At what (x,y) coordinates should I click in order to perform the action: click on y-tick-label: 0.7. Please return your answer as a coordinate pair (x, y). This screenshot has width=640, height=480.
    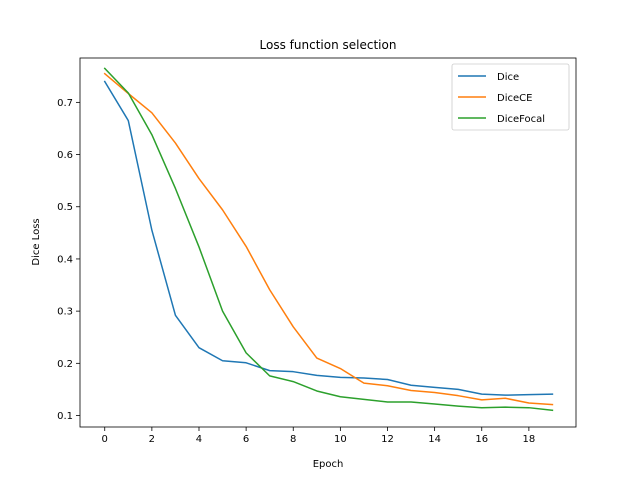
    Looking at the image, I should click on (65, 103).